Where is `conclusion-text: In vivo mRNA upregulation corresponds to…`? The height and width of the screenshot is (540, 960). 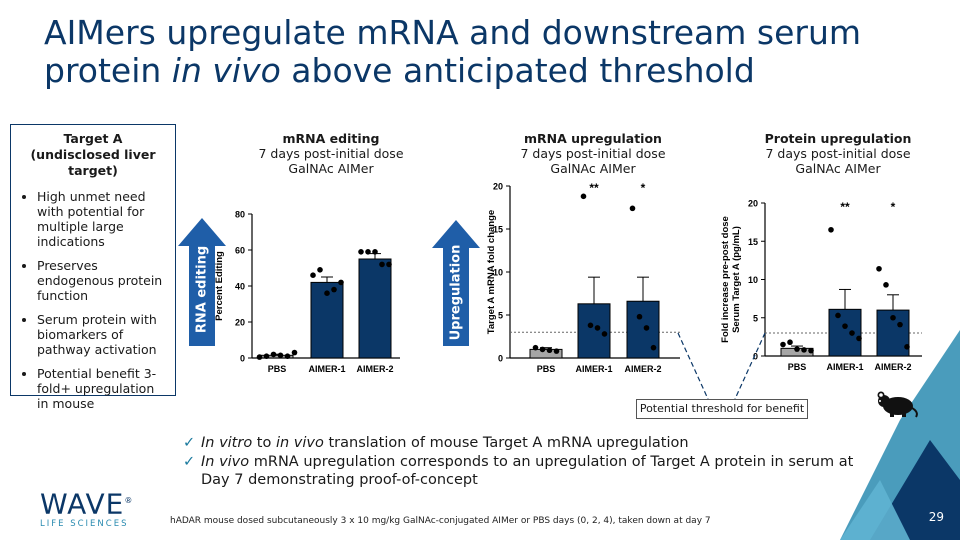 conclusion-text: In vivo mRNA upregulation corresponds to… is located at coordinates (532, 471).